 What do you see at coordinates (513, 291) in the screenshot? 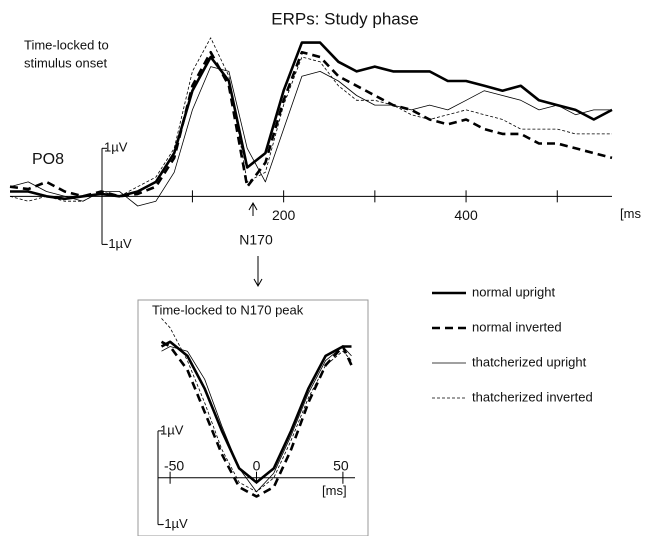
I see `legend-label: normal upright` at bounding box center [513, 291].